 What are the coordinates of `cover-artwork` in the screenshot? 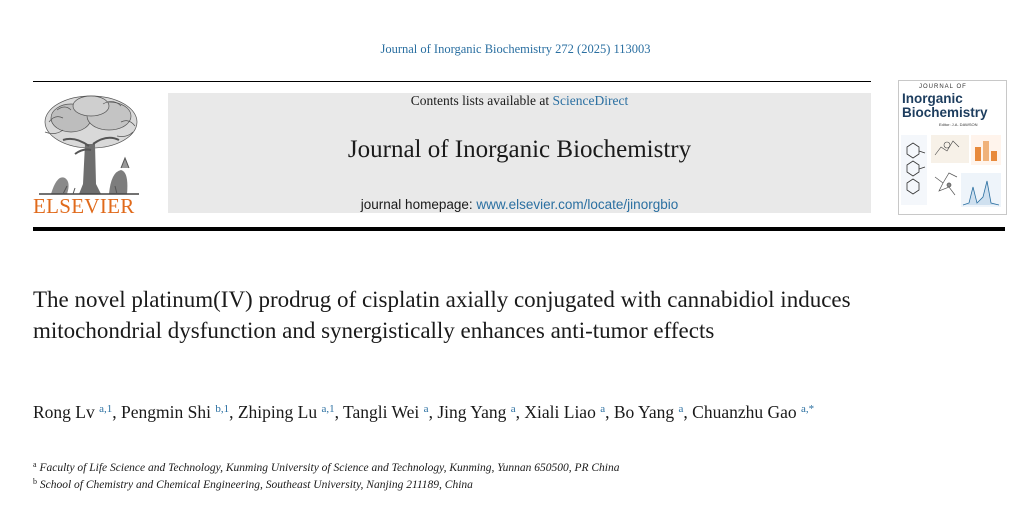 It's located at (951, 171).